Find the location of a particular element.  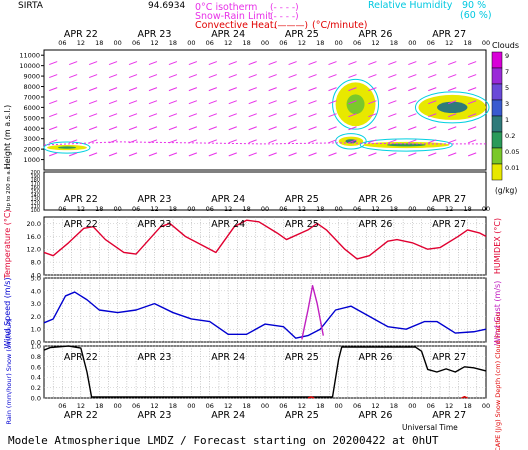

y-tick-label: 3.0 is located at coordinates (36, 304).